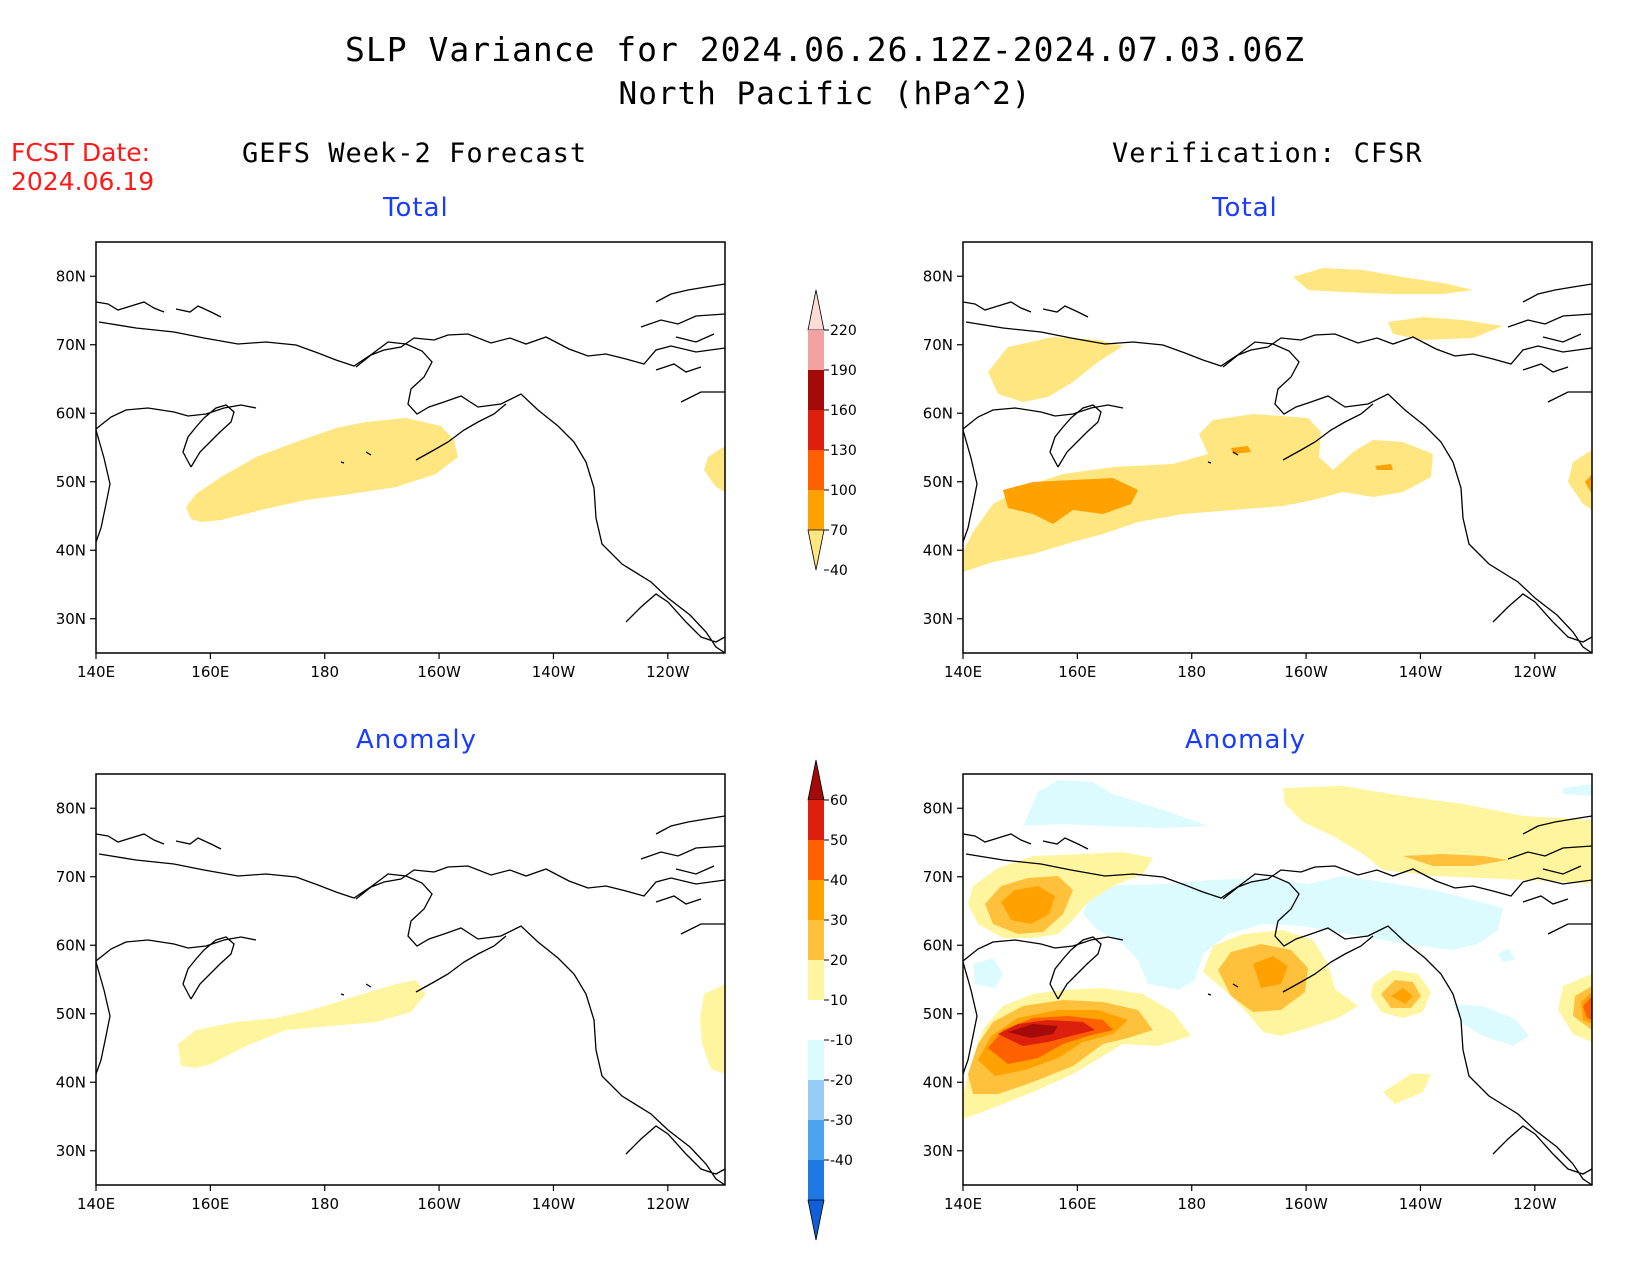 This screenshot has width=1650, height=1275. Describe the element at coordinates (1455, 860) in the screenshot. I see `verification-anomaly-pos20-arctic` at that location.